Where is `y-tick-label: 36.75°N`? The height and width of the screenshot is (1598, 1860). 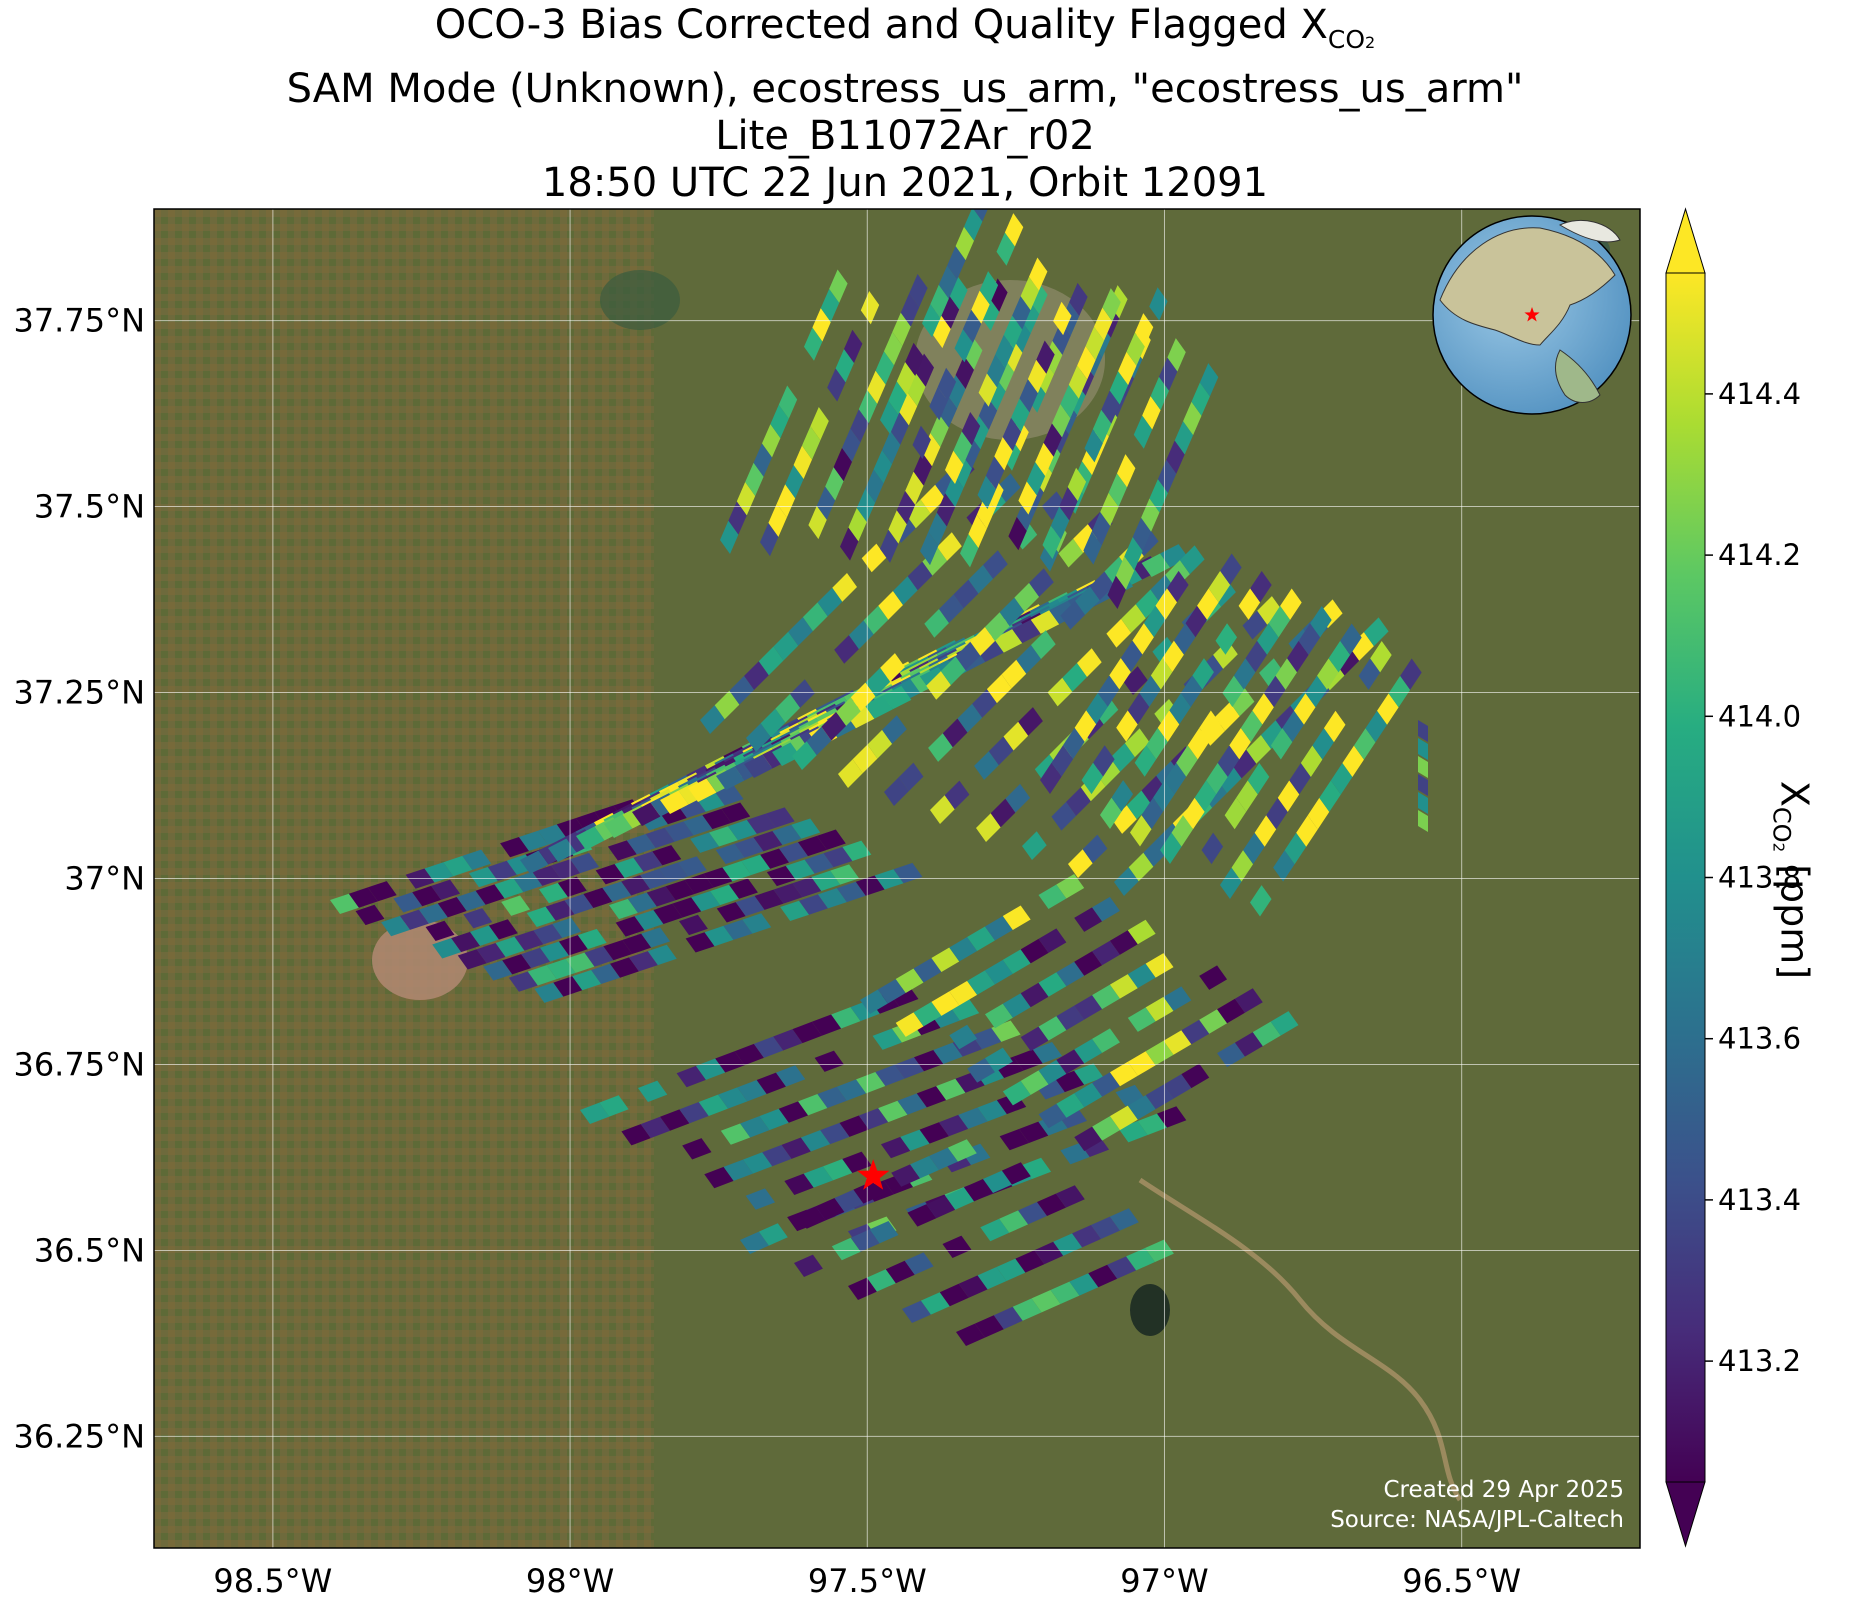
y-tick-label: 36.75°N is located at coordinates (79, 1064).